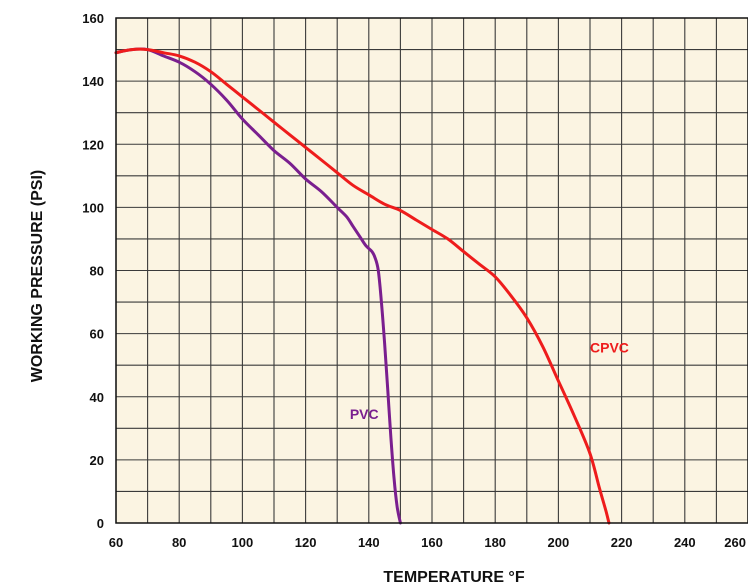  Describe the element at coordinates (97, 271) in the screenshot. I see `y-tick-label: 80` at that location.